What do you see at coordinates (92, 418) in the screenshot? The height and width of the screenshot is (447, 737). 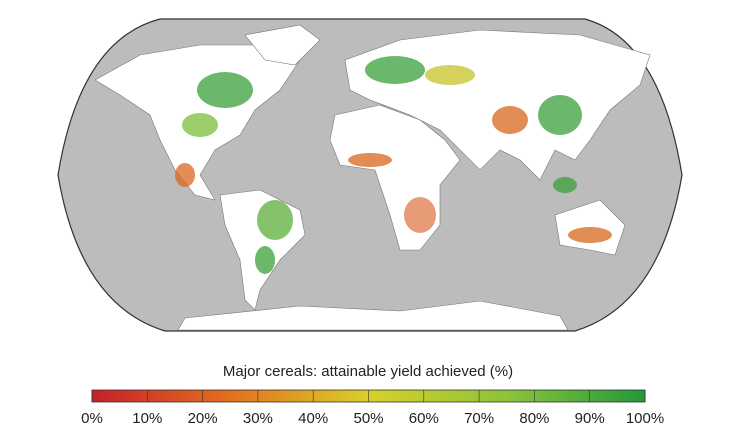 I see `colorbar-tick-label: 0%` at bounding box center [92, 418].